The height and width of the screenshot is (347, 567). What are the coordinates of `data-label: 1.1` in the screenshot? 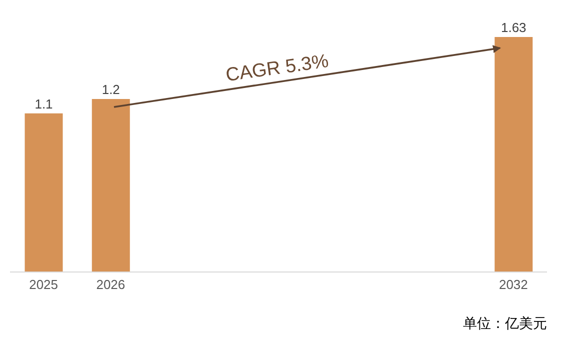 It's located at (43, 104).